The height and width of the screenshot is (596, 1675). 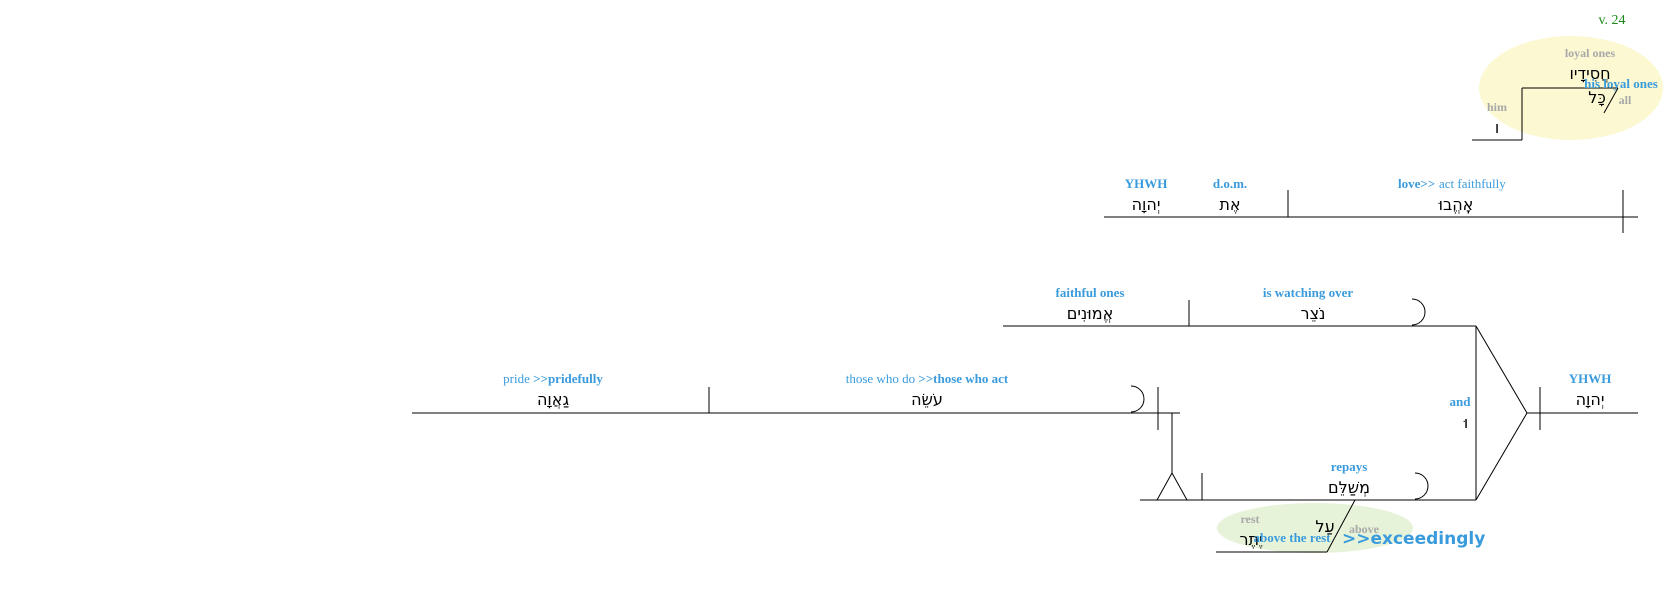 What do you see at coordinates (927, 399) in the screenshot?
I see `participle-hebrew: עֹשֵׂה` at bounding box center [927, 399].